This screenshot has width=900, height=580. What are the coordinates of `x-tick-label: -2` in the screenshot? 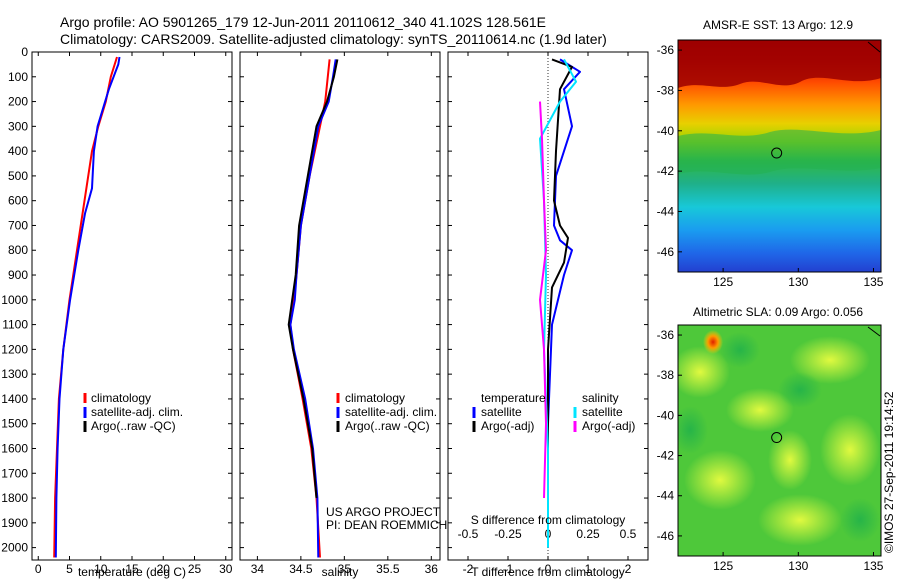 It's located at (468, 569).